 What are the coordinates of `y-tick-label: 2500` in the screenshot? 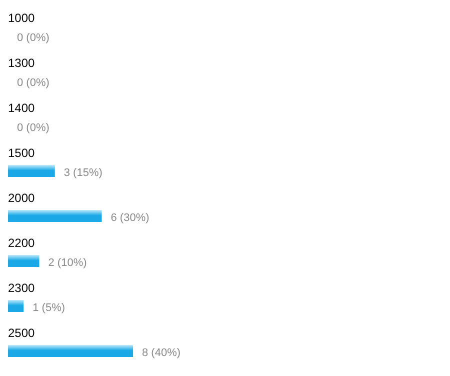 It's located at (22, 333).